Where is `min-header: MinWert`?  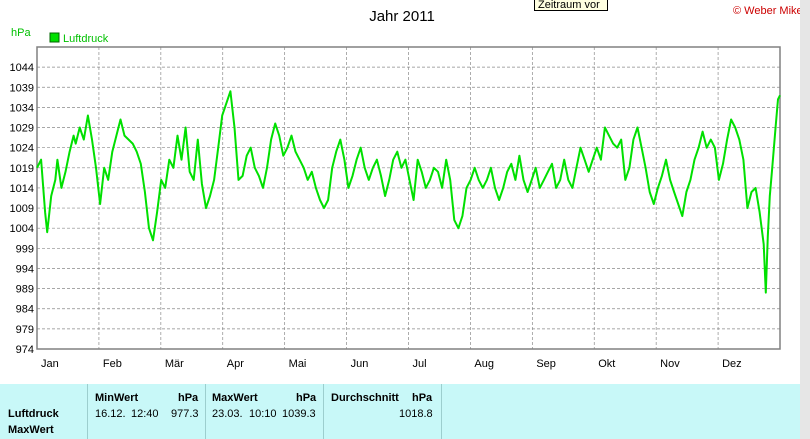
min-header: MinWert is located at coordinates (117, 398).